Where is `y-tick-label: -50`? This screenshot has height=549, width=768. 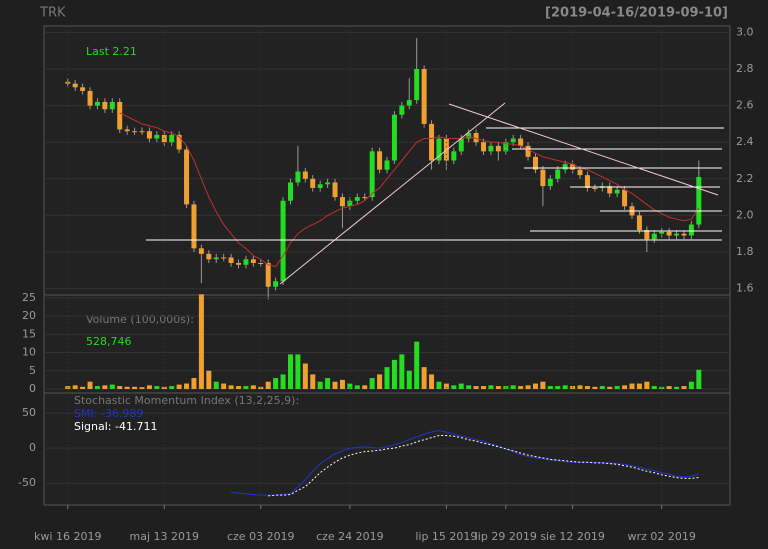
y-tick-label: -50 is located at coordinates (27, 482).